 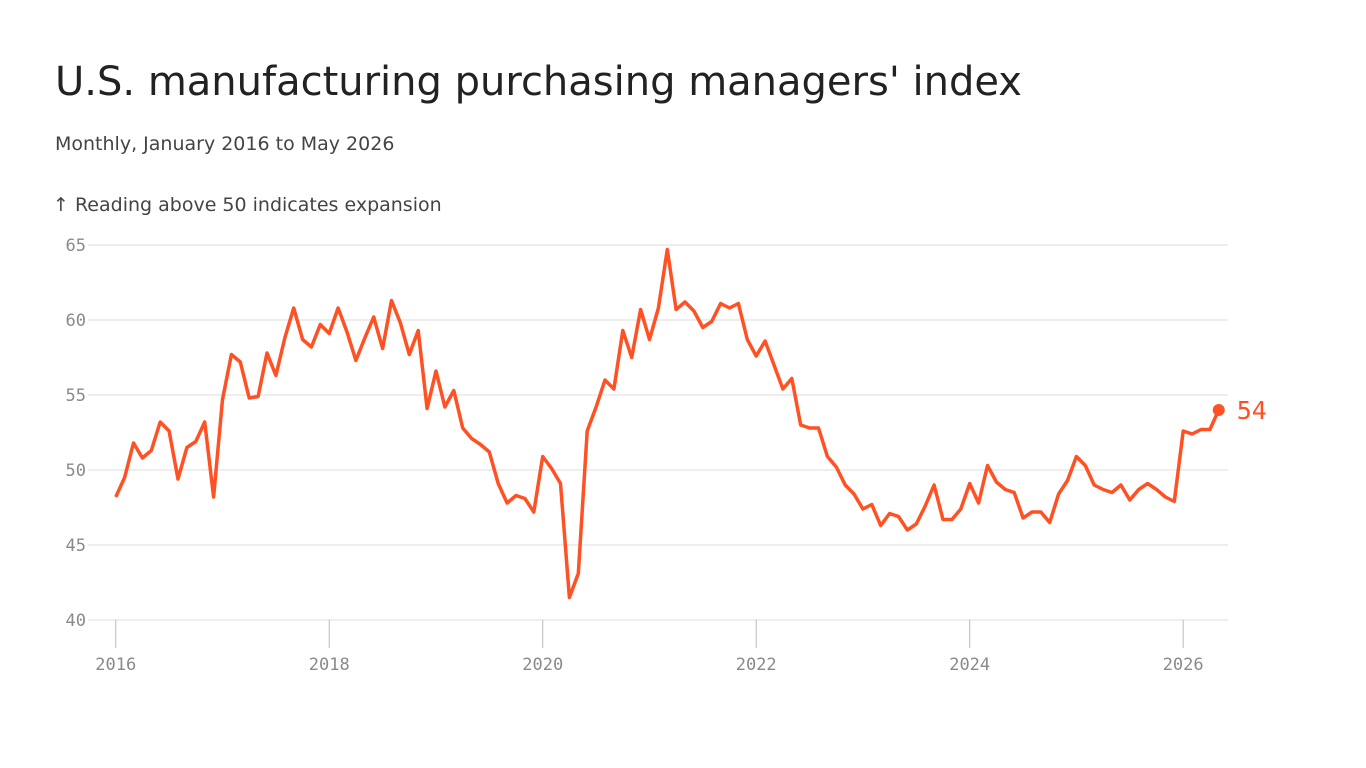 I want to click on y-tick-label: 45, so click(x=76, y=546).